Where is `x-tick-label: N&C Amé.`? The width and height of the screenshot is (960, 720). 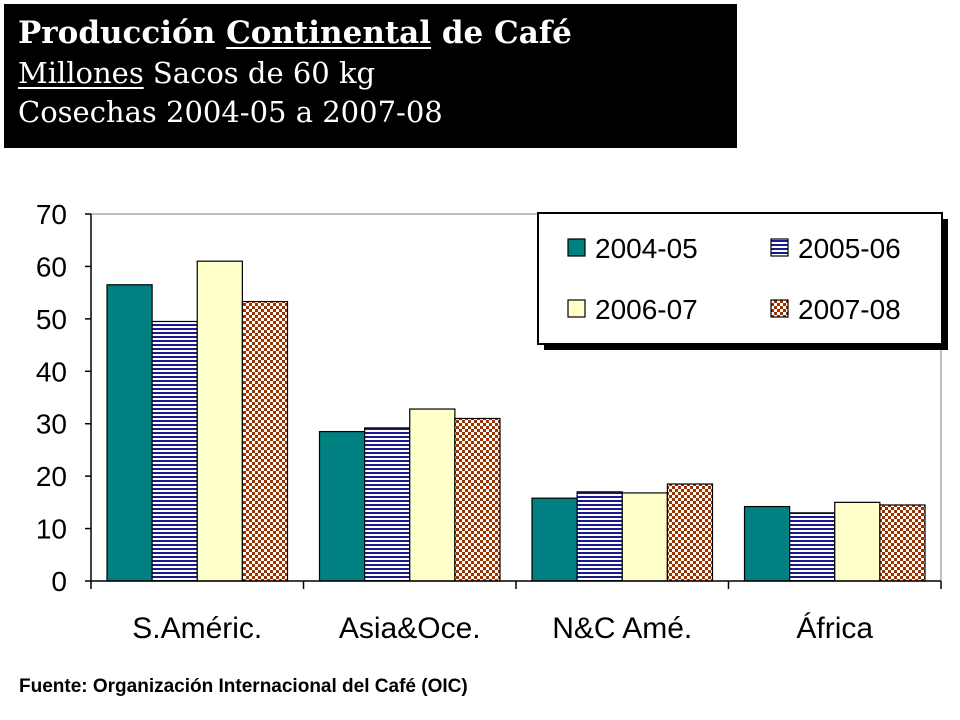
x-tick-label: N&C Amé. is located at coordinates (622, 628).